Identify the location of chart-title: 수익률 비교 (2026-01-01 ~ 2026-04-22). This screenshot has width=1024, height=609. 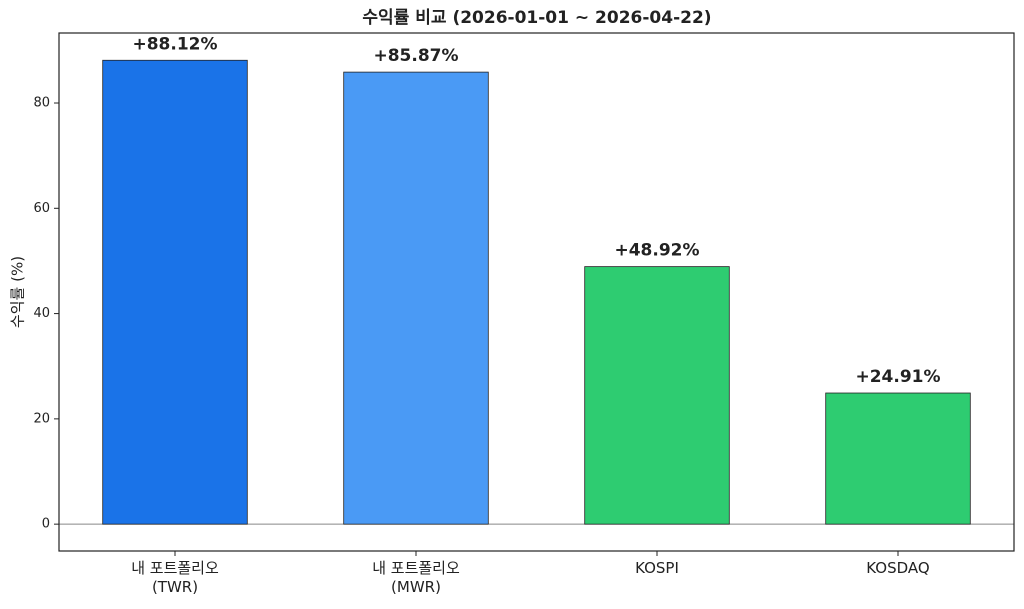
(536, 18).